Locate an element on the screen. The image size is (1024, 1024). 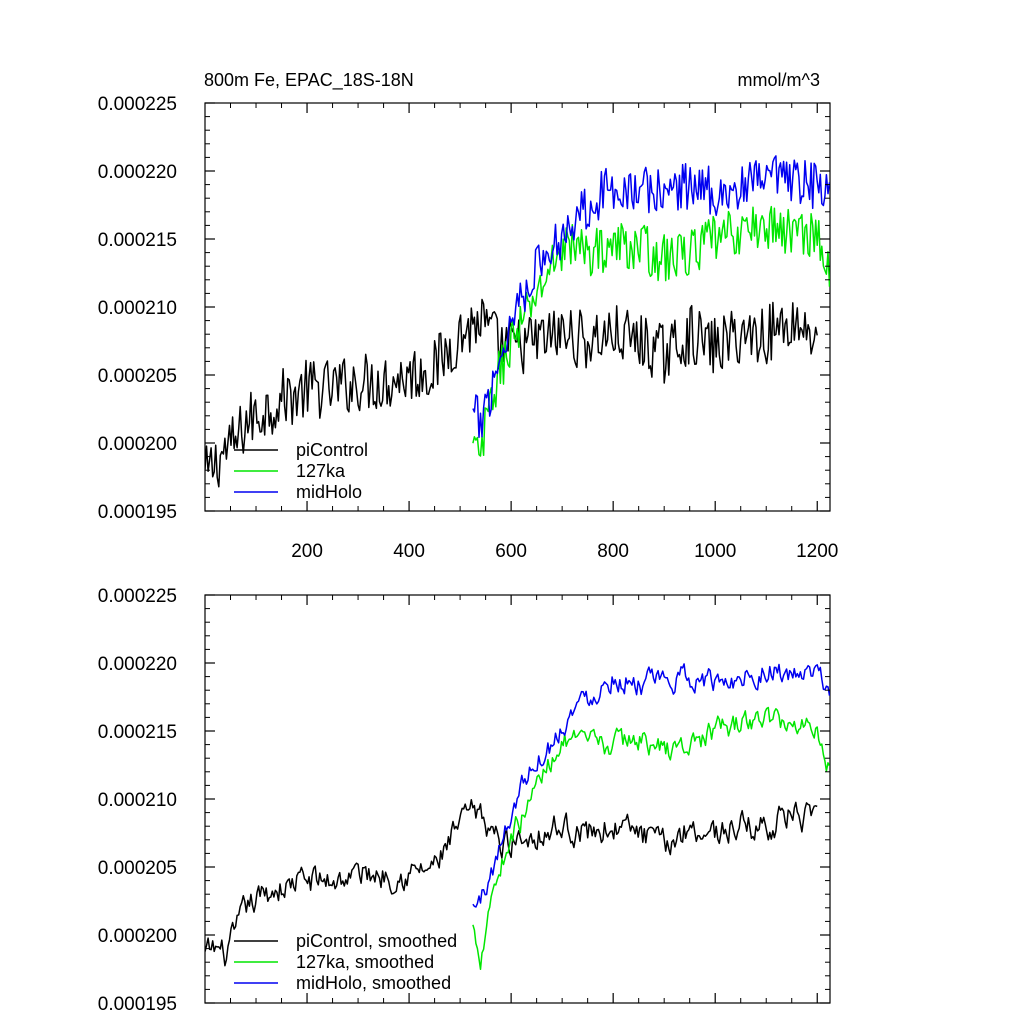
series-line-midholo-smoothed is located at coordinates (651, 785).